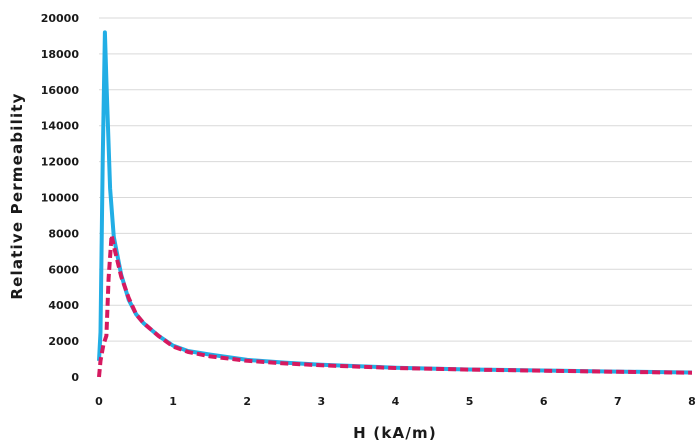 This screenshot has width=699, height=447. Describe the element at coordinates (544, 401) in the screenshot. I see `x-tick-label: 6` at that location.